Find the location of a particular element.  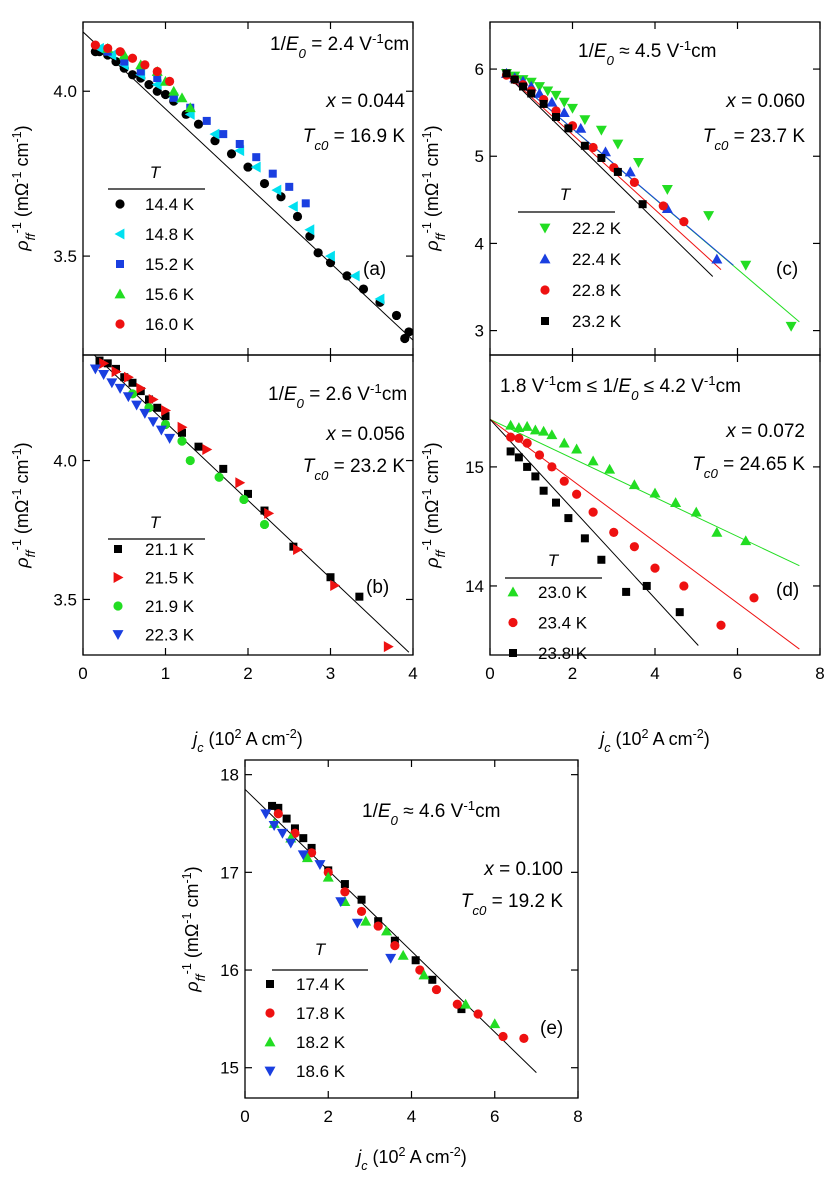

axes-frame is located at coordinates (248, 505).